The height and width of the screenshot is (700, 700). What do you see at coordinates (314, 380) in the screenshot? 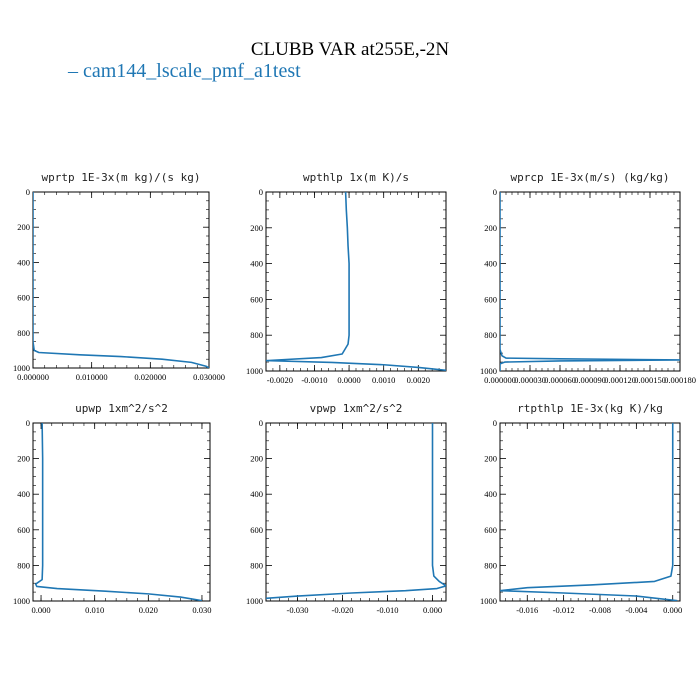
I see `x-tick-label: -0.0010` at bounding box center [314, 380].